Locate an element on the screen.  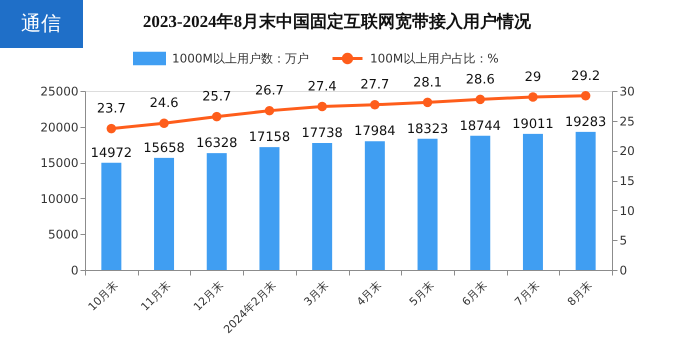
chart-title: 2023-2024年8月末中国固定互联网宽带接入用户情况 is located at coordinates (337, 21).